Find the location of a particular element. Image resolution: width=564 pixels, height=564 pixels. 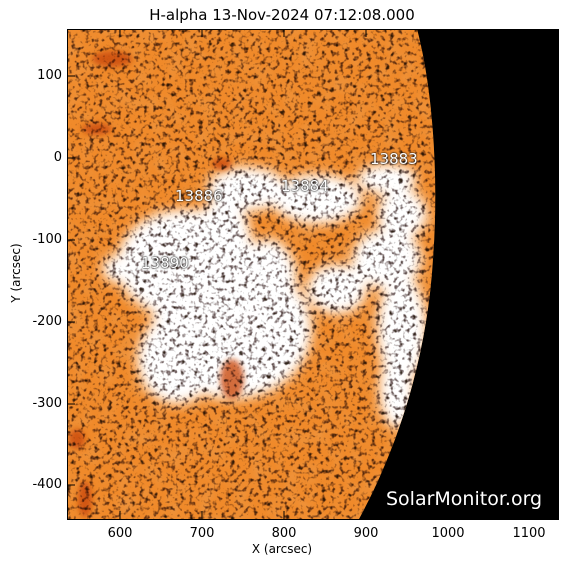

y-tick-label: -200 is located at coordinates (47, 321).